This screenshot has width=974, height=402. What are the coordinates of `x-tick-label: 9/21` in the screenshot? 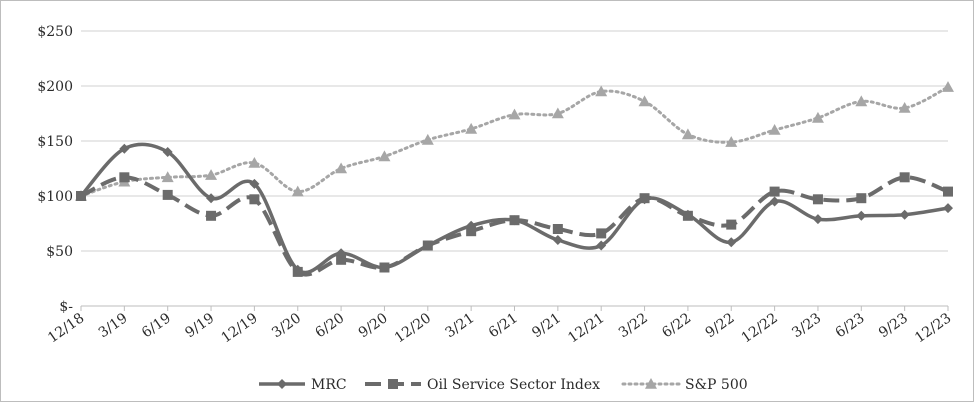 It's located at (546, 325).